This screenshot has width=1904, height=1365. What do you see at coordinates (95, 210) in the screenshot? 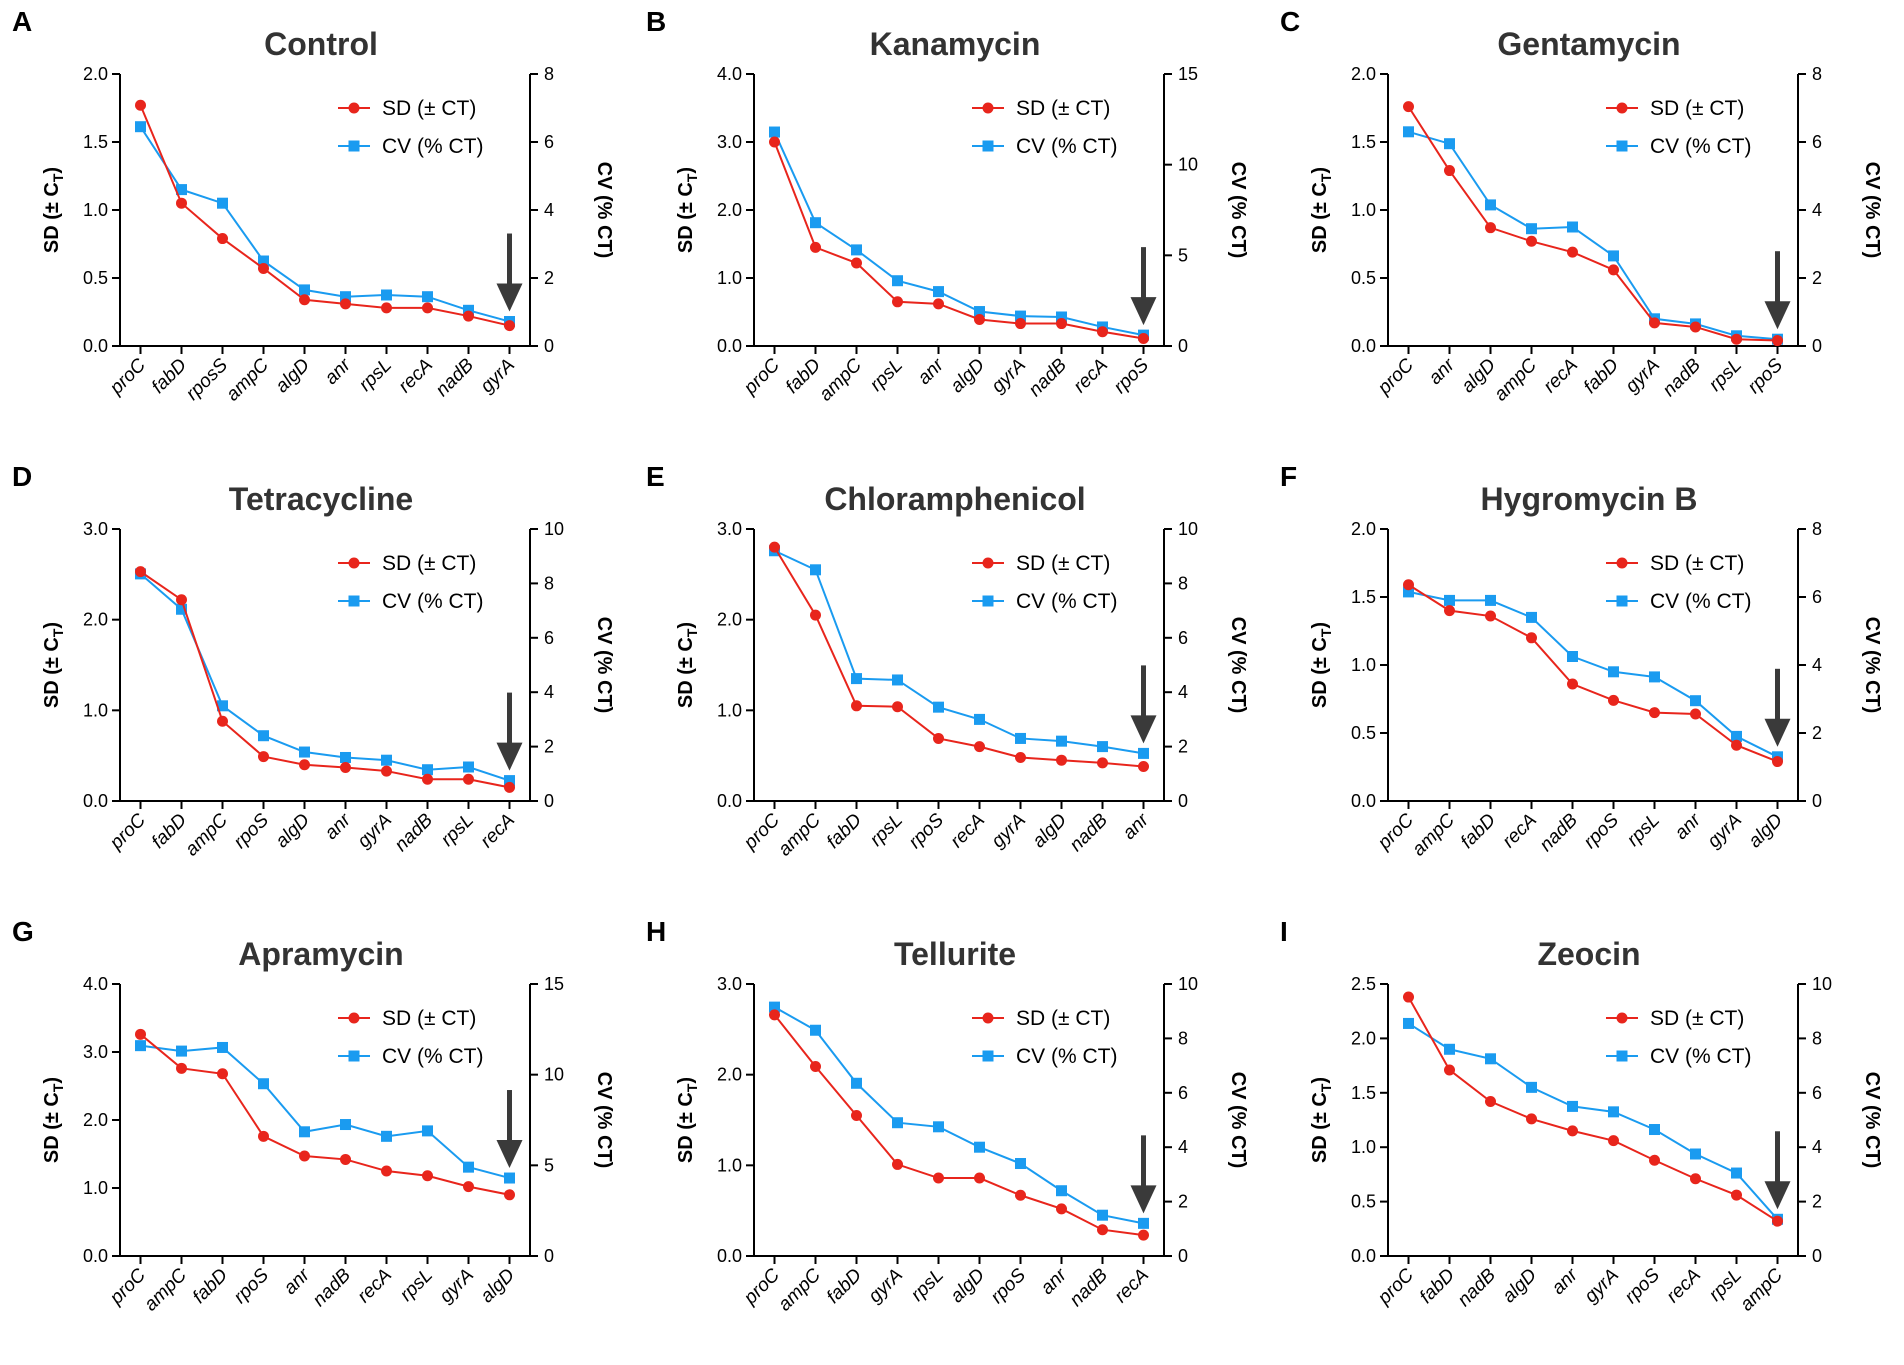
I see `y-tick-label-left: 1.0` at bounding box center [95, 210].